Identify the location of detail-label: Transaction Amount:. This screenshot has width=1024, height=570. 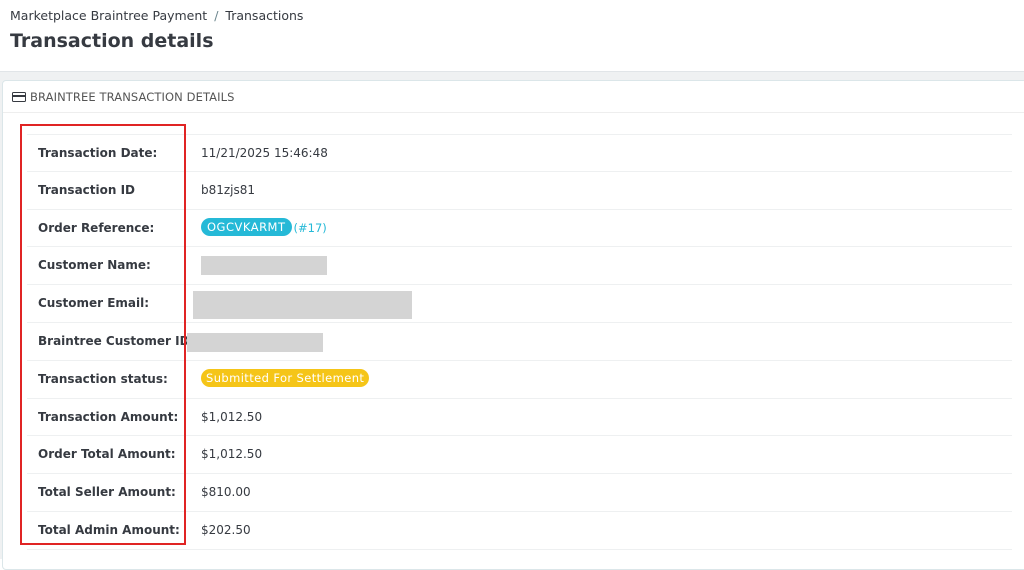
(108, 416).